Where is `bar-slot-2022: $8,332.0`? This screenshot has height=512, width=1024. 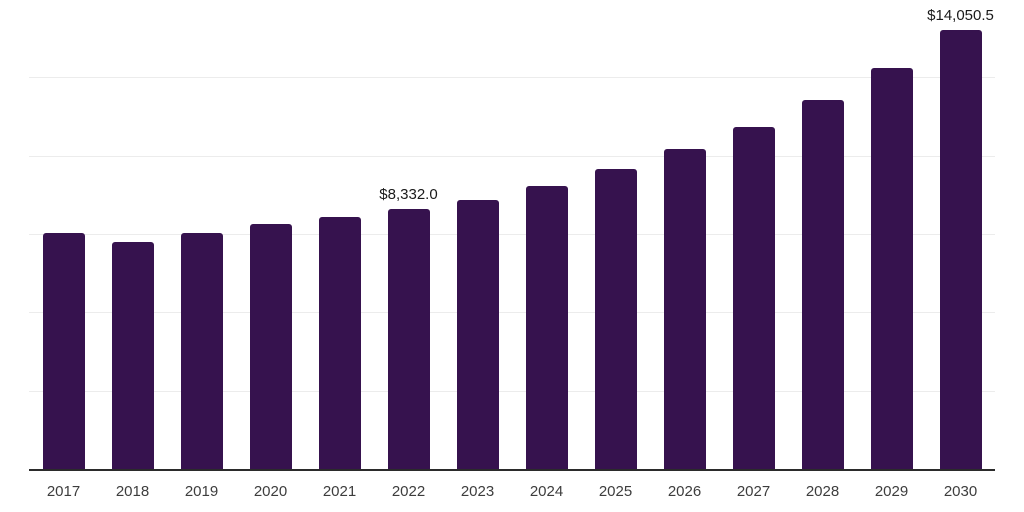 bar-slot-2022: $8,332.0 is located at coordinates (408, 235).